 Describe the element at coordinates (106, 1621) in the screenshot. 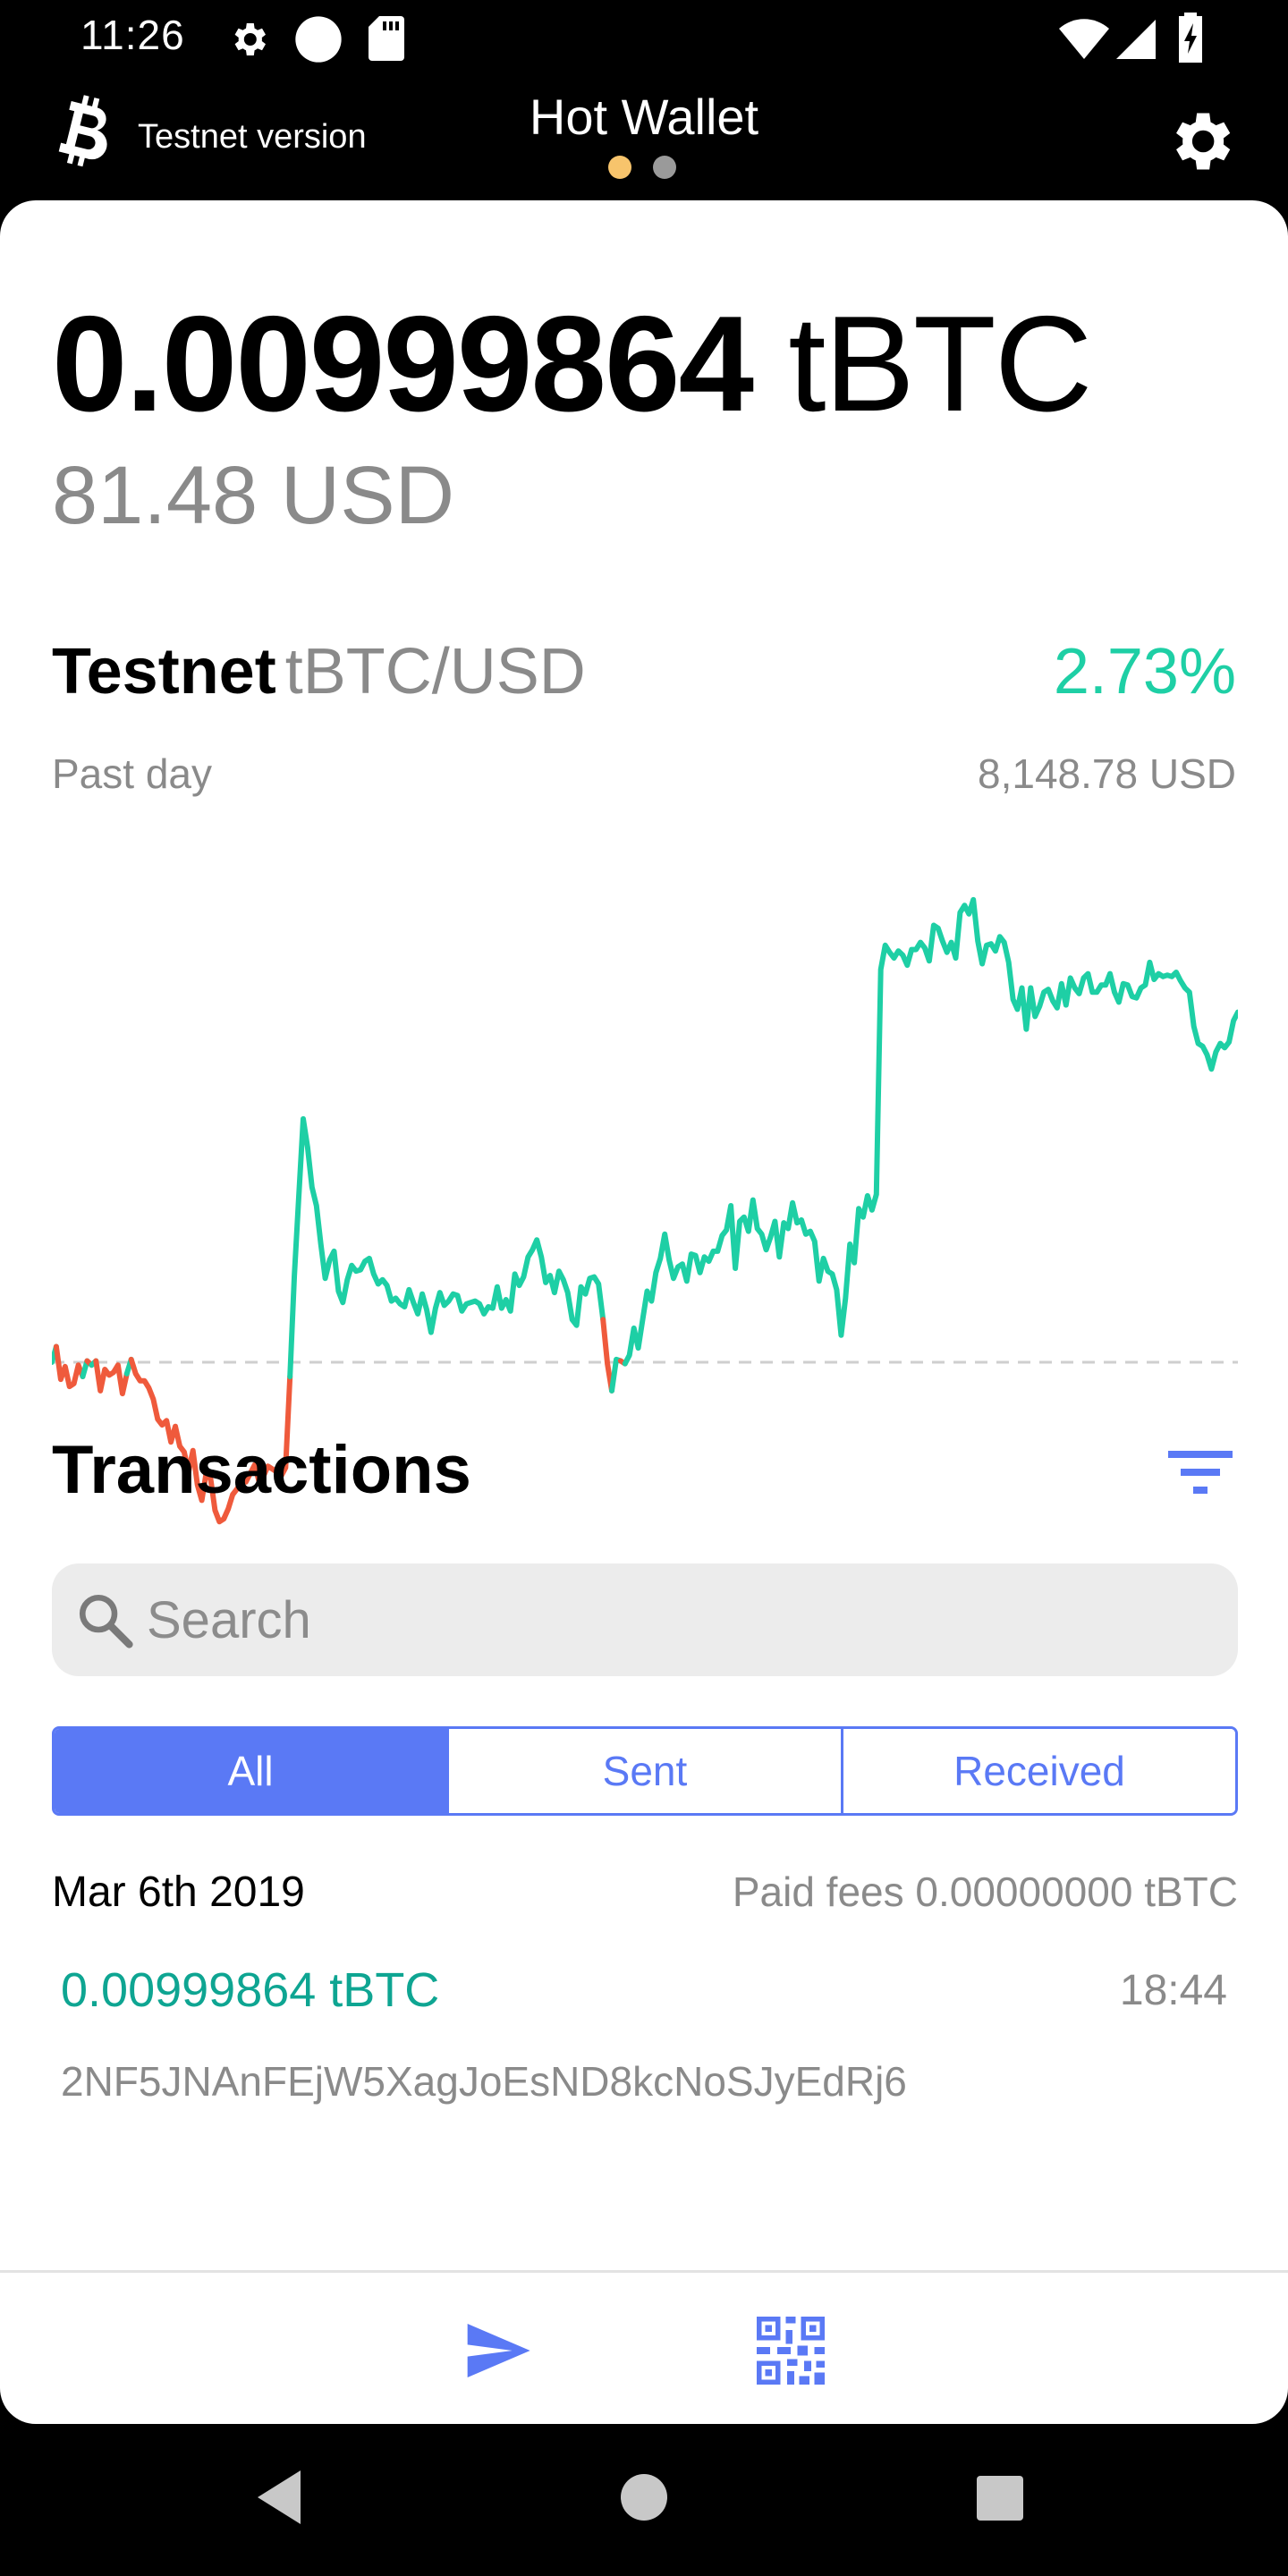

I see `search-icon` at that location.